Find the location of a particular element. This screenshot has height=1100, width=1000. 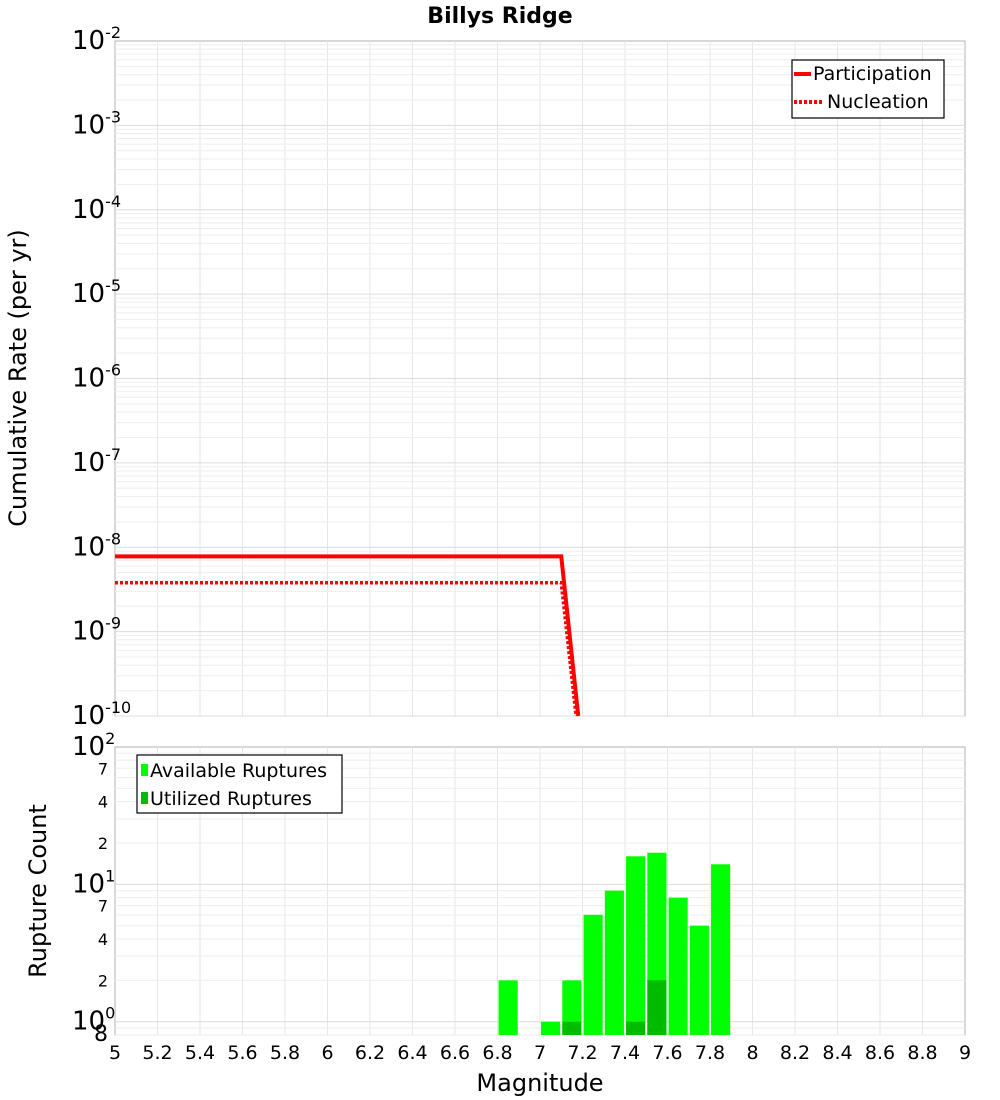

x-tick-label: 5.6 is located at coordinates (242, 1053).